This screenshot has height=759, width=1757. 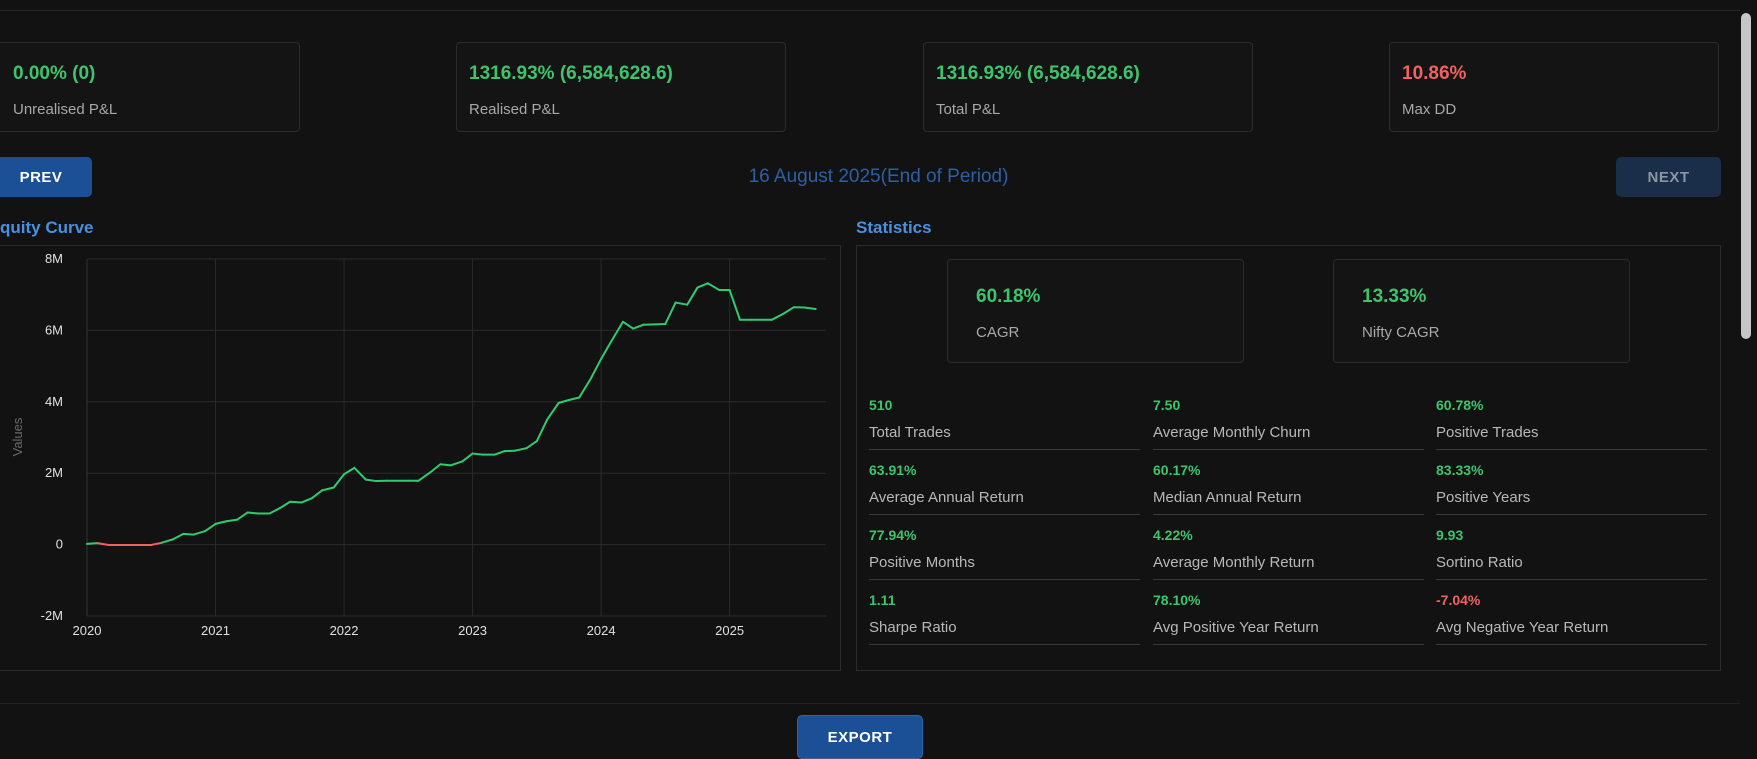 What do you see at coordinates (514, 109) in the screenshot?
I see `realised-pnl-label: Realised P&L` at bounding box center [514, 109].